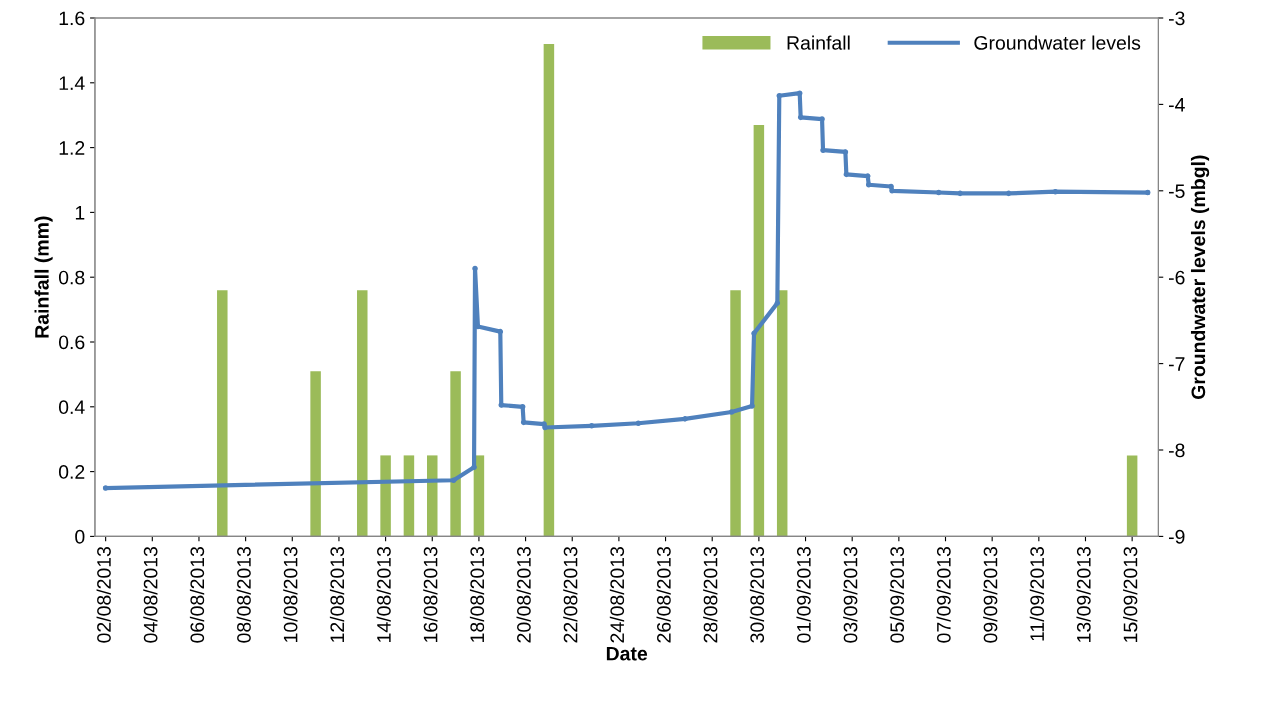 This screenshot has height=720, width=1266. I want to click on x-tick-label: 10/08/2013, so click(290, 594).